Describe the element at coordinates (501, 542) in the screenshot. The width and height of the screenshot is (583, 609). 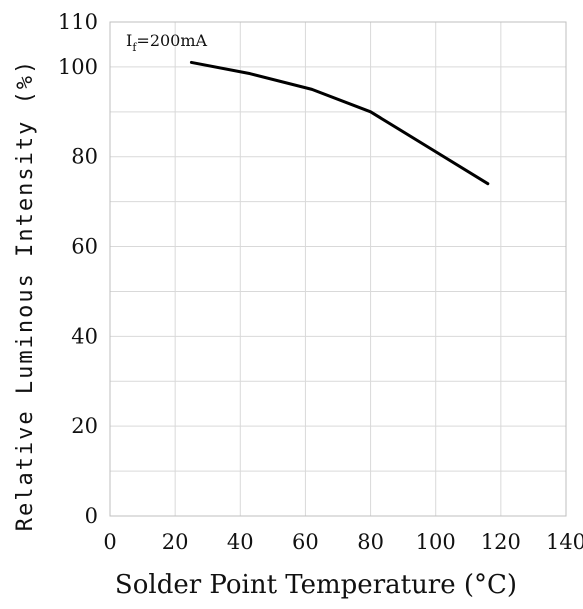
I see `x-tick-label: 120` at that location.